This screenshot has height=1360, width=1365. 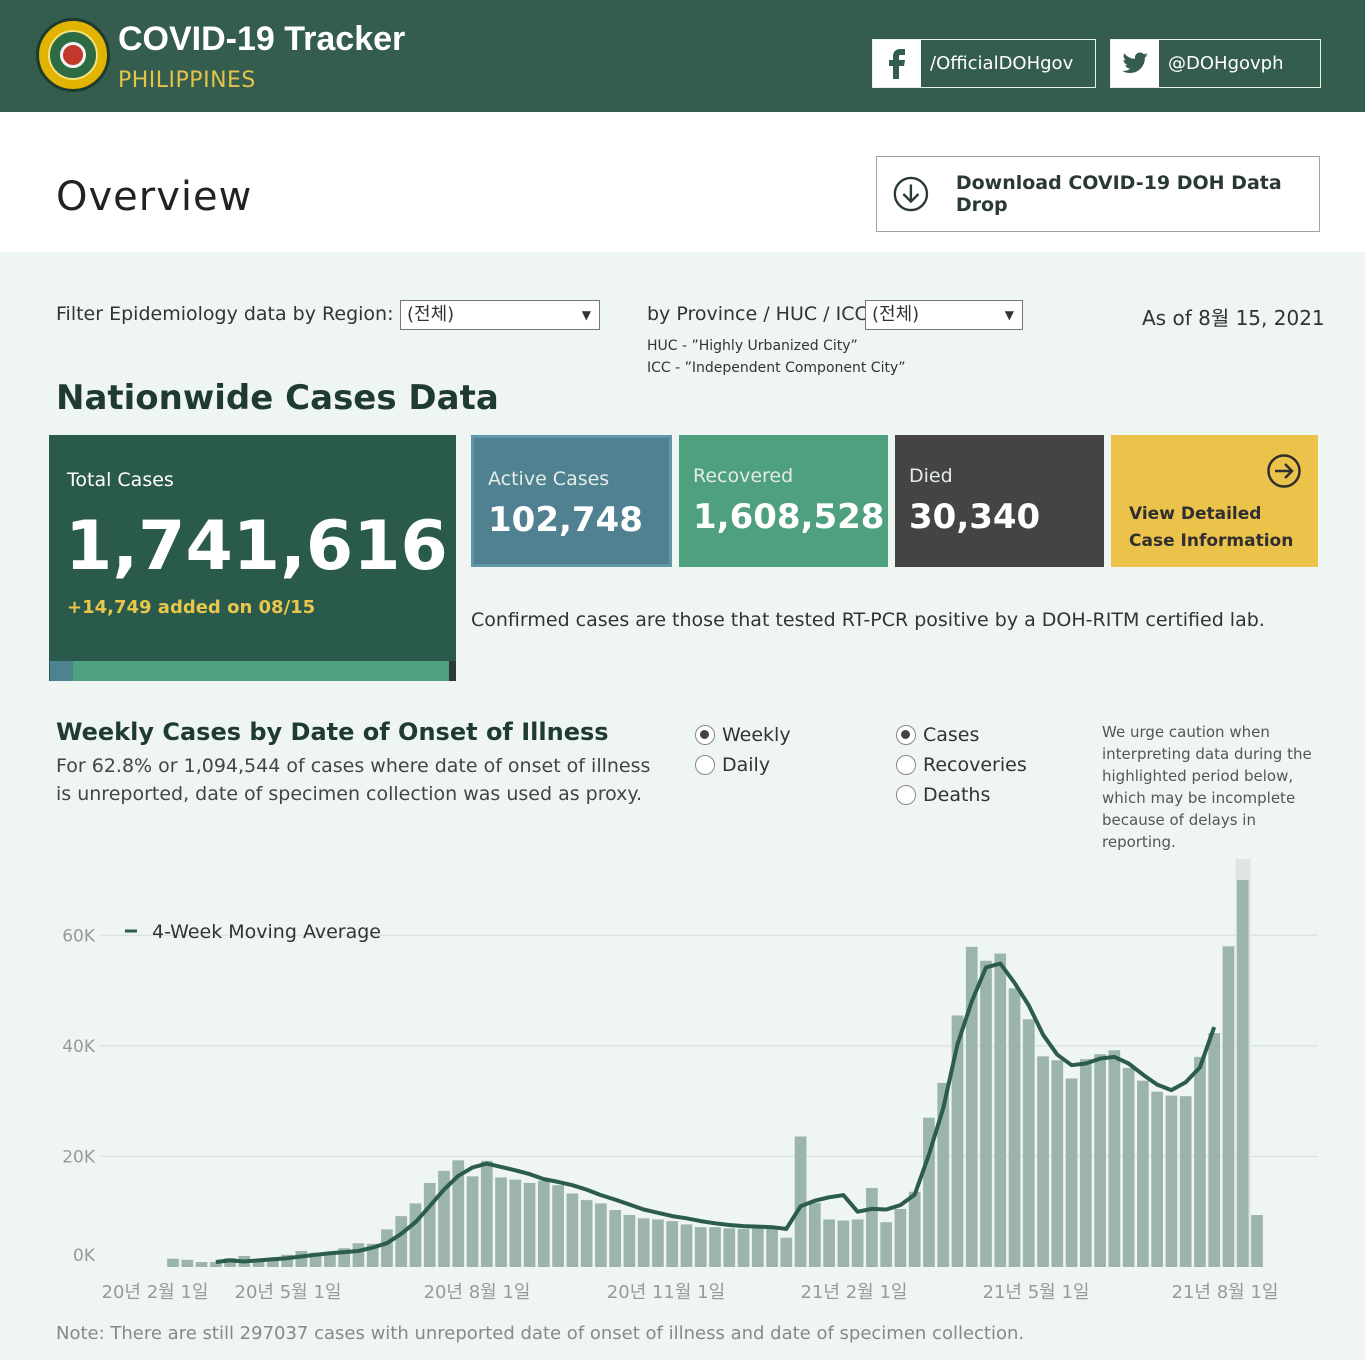 I want to click on download-data-drop-button: Download COVID-19 DOH Data Drop, so click(x=1098, y=194).